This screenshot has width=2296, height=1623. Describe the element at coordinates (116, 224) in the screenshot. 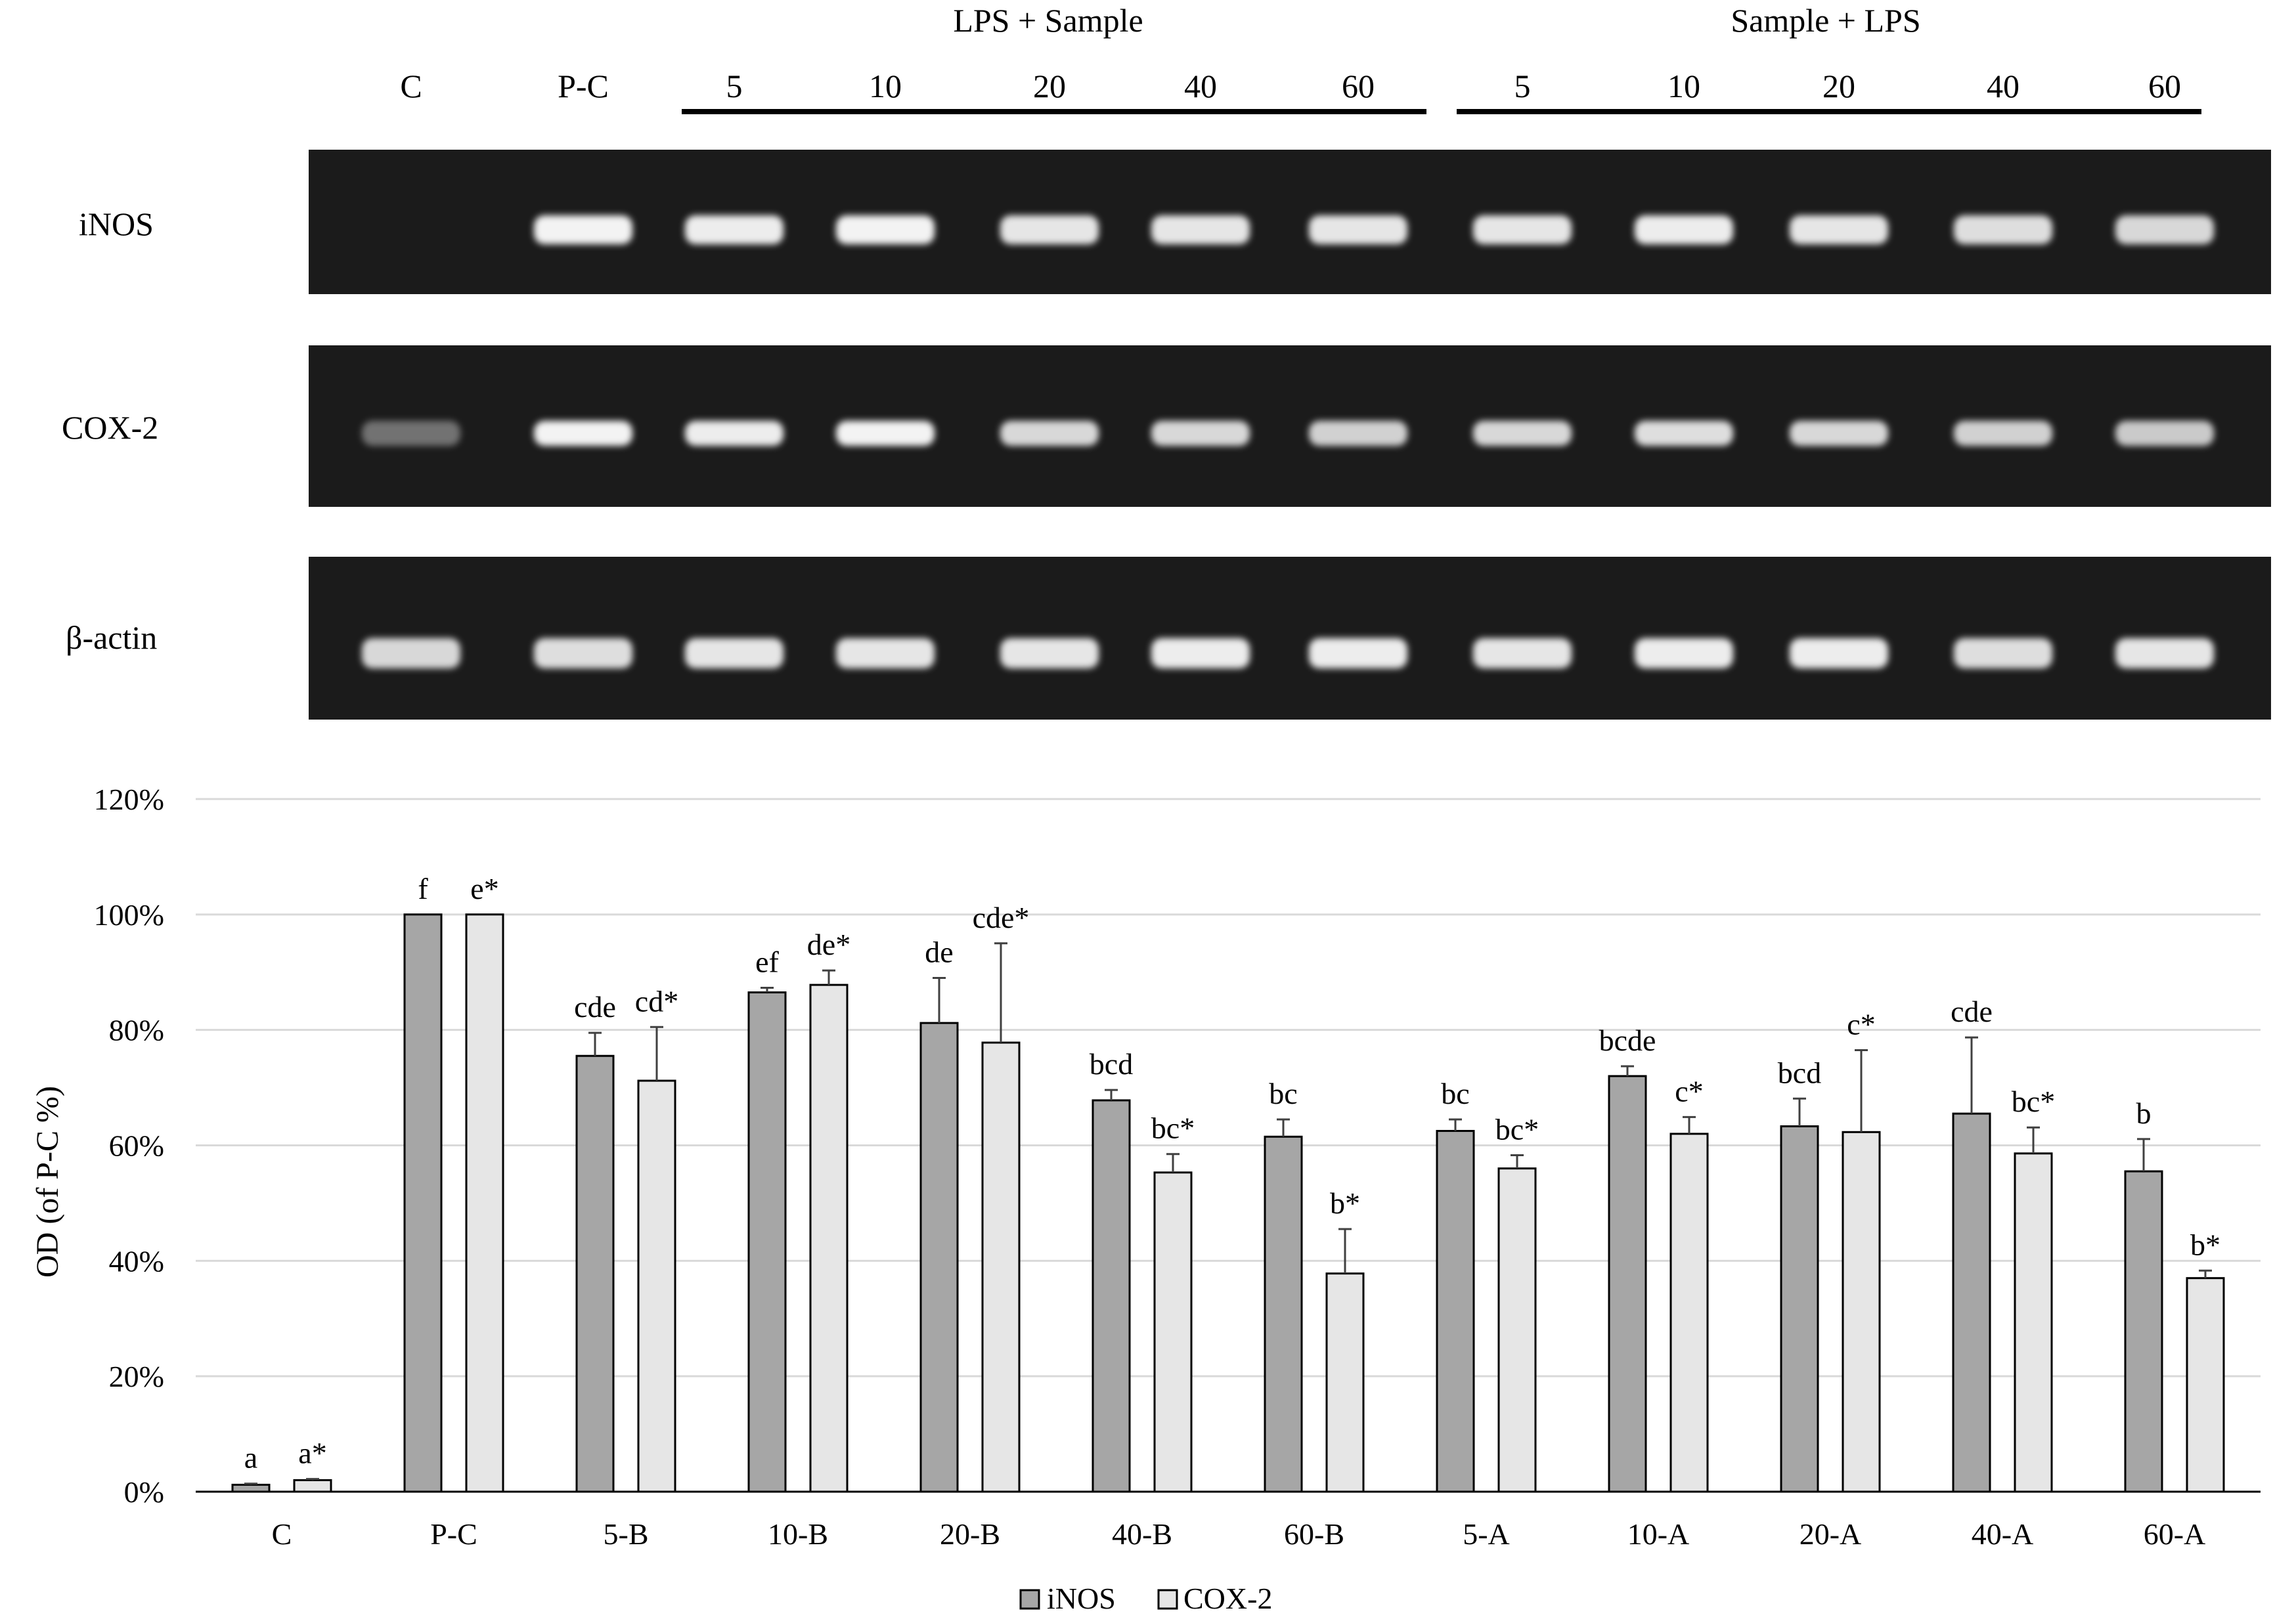

I see `gel-row-label-inos: iNOS` at that location.